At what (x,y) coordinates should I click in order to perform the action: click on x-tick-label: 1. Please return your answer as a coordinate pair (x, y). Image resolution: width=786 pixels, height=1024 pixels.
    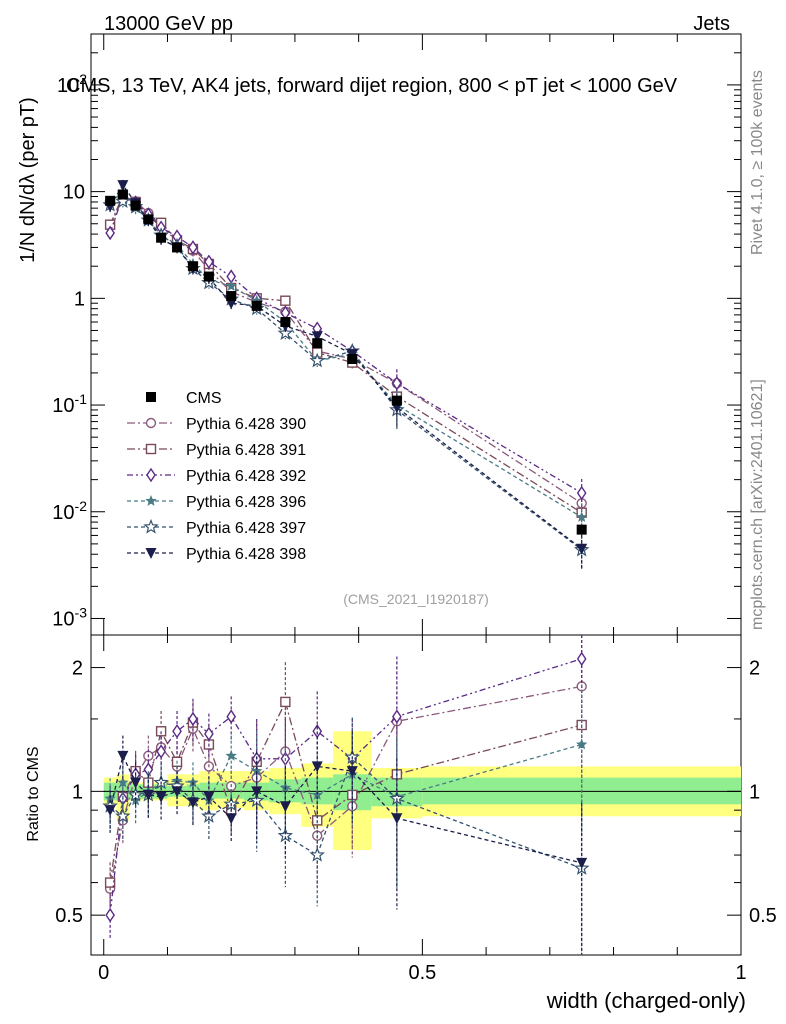
    Looking at the image, I should click on (740, 973).